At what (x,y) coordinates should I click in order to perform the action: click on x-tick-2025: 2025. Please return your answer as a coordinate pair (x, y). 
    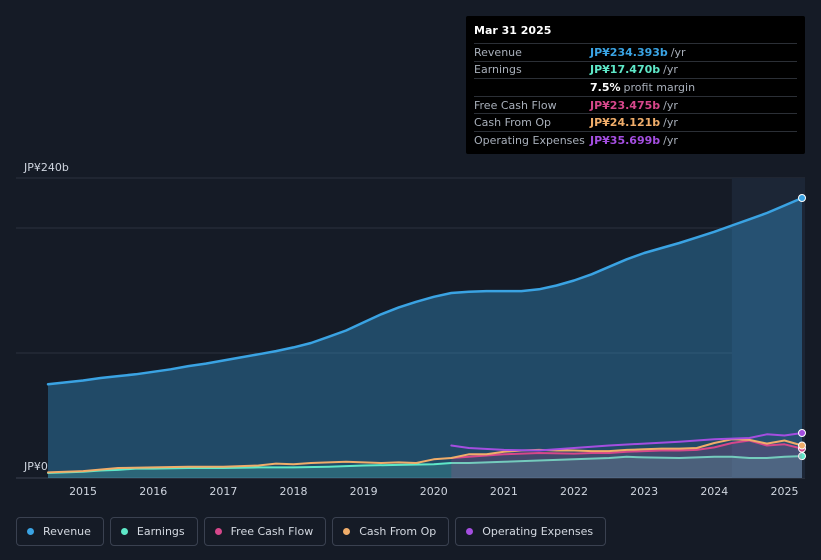
    Looking at the image, I should click on (784, 491).